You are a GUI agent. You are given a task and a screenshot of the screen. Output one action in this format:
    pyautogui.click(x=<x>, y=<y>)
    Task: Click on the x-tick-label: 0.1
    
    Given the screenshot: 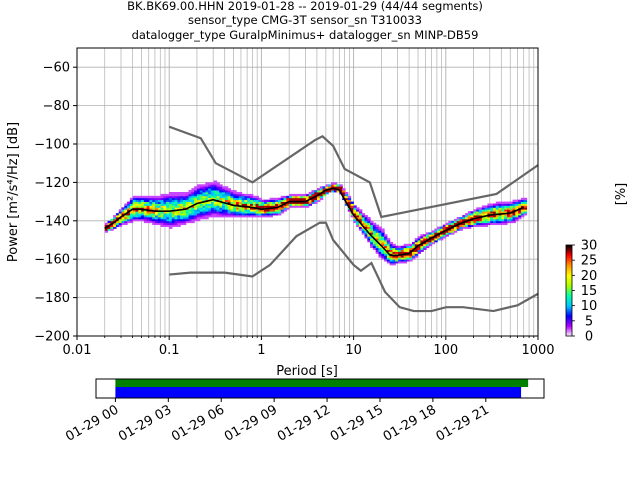 What is the action you would take?
    pyautogui.click(x=169, y=350)
    